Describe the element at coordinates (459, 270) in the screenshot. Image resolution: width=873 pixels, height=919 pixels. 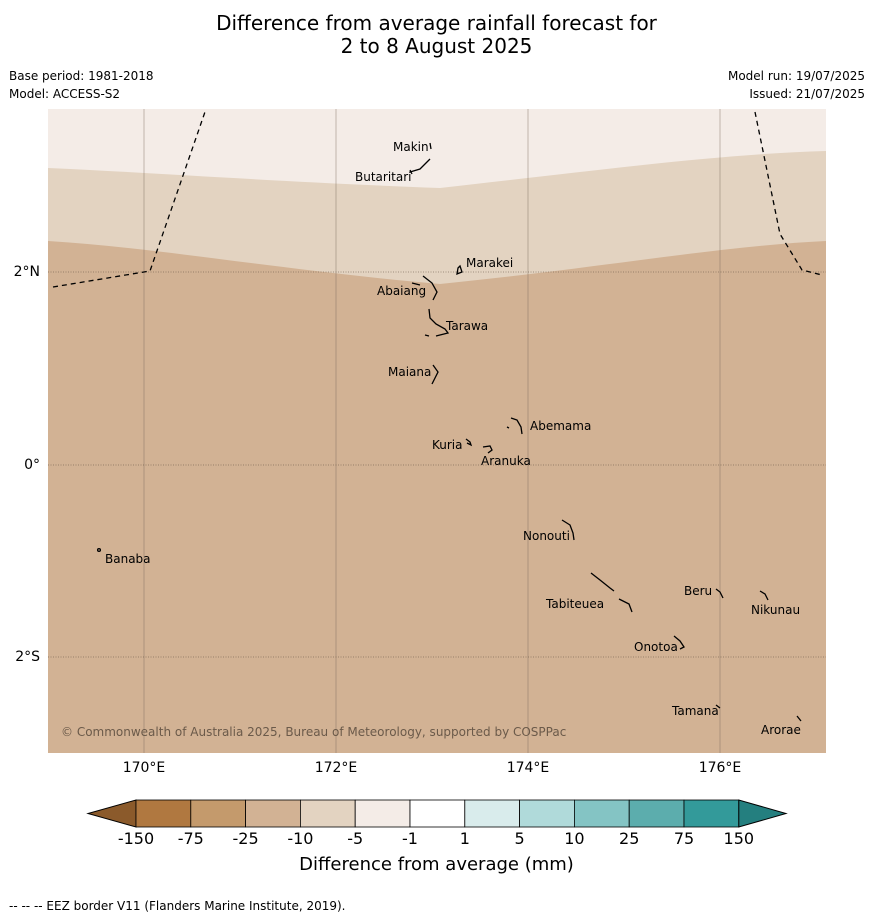
I see `island-marakei` at that location.